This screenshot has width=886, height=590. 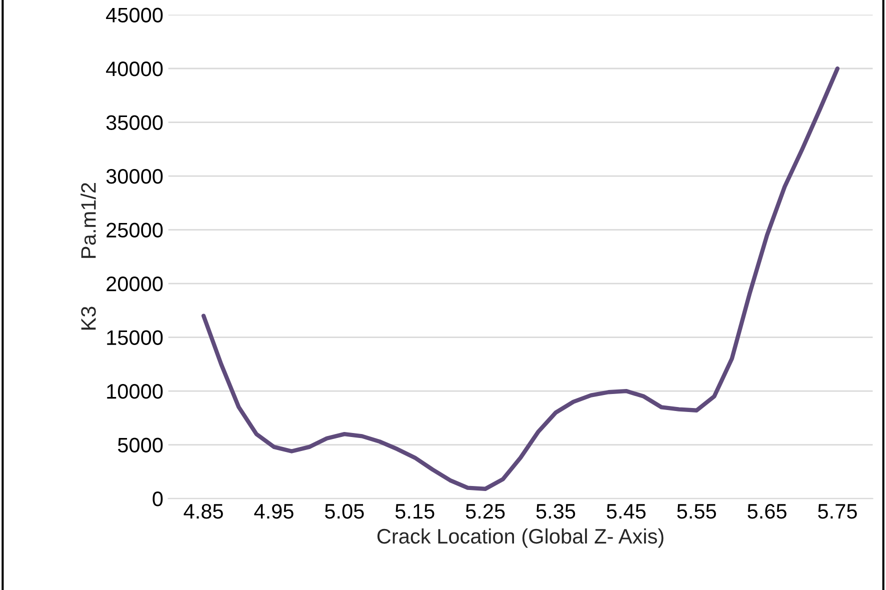 What do you see at coordinates (134, 69) in the screenshot?
I see `y-tick-label: 40000` at bounding box center [134, 69].